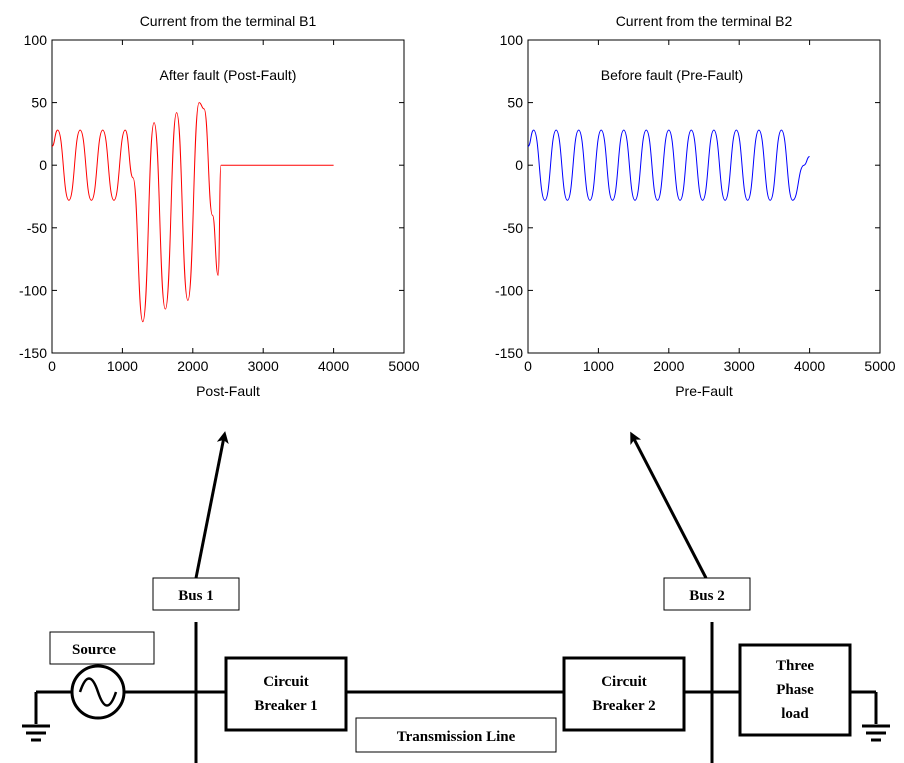 The width and height of the screenshot is (904, 763). I want to click on ac-source-icon, so click(98, 692).